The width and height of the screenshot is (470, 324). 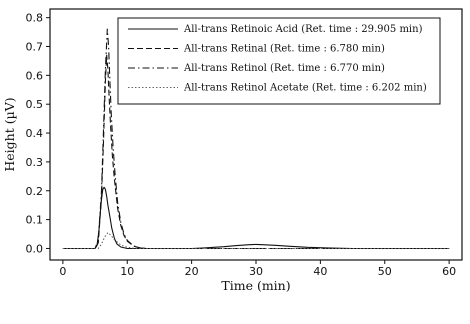 I want to click on y-tick-label: 0.4, so click(x=35, y=133).